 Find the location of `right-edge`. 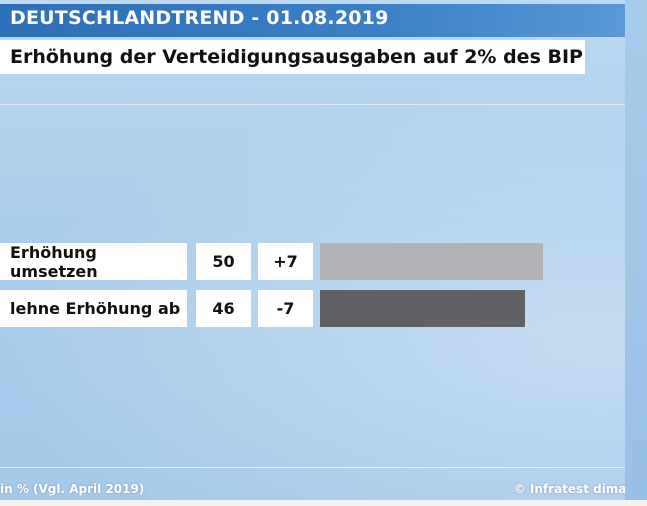

right-edge is located at coordinates (636, 250).